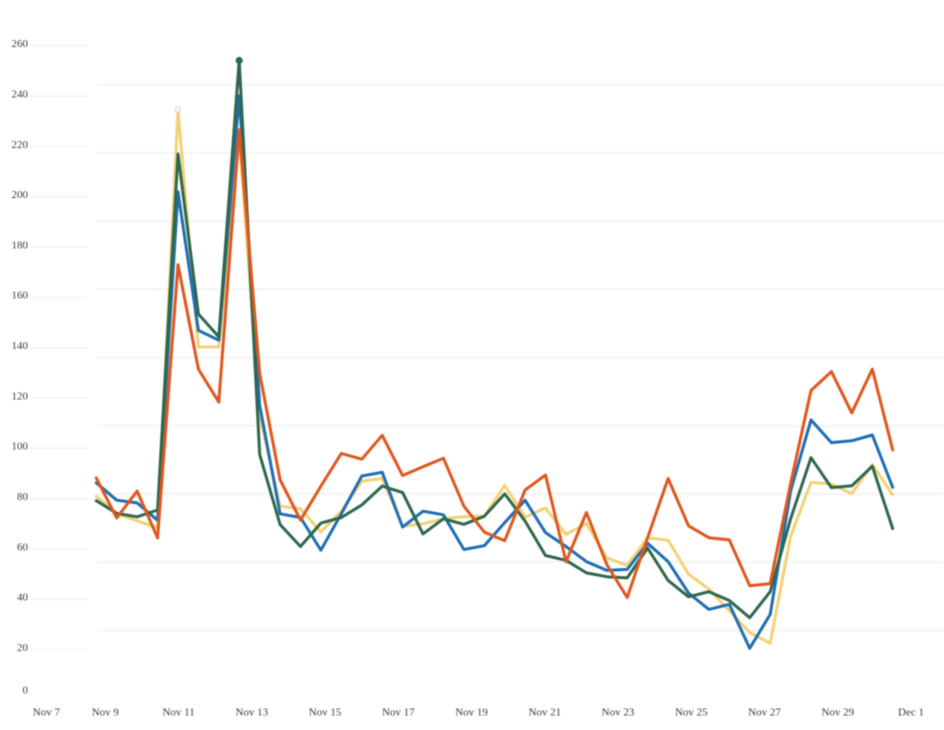 This screenshot has width=944, height=730. I want to click on svg-text: 260, so click(20, 44).